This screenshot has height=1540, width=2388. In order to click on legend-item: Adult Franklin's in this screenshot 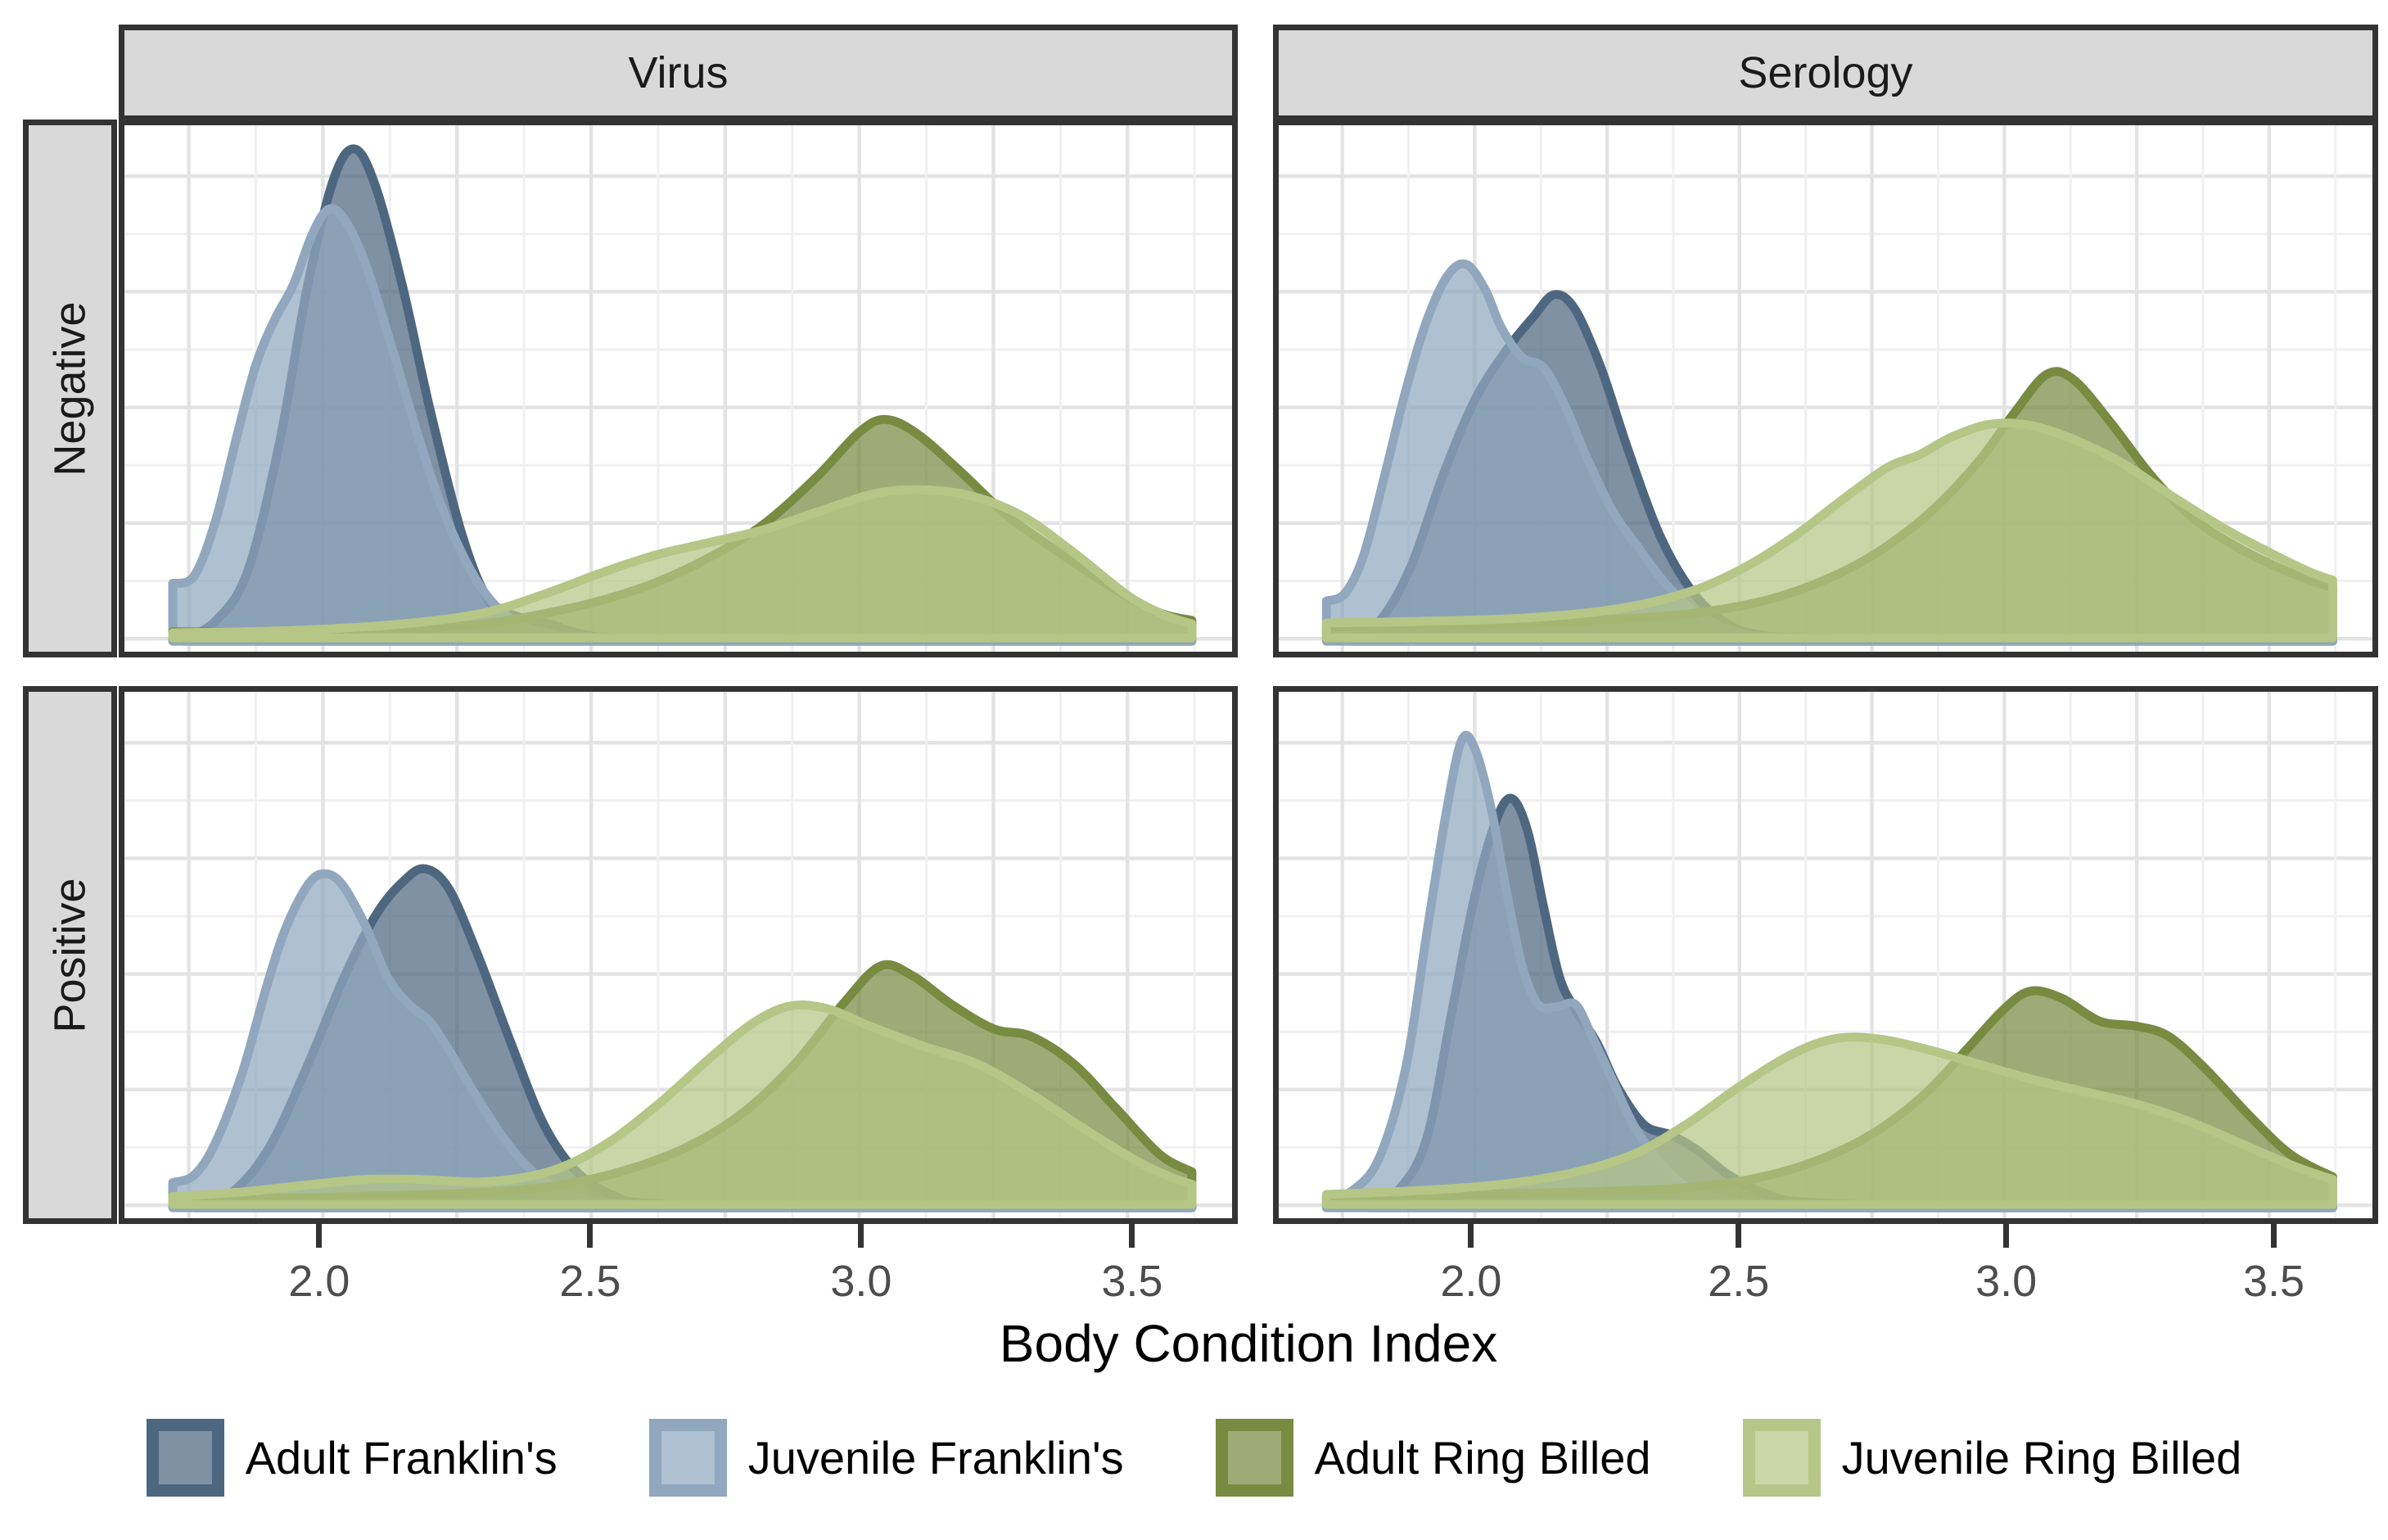, I will do `click(352, 1458)`.